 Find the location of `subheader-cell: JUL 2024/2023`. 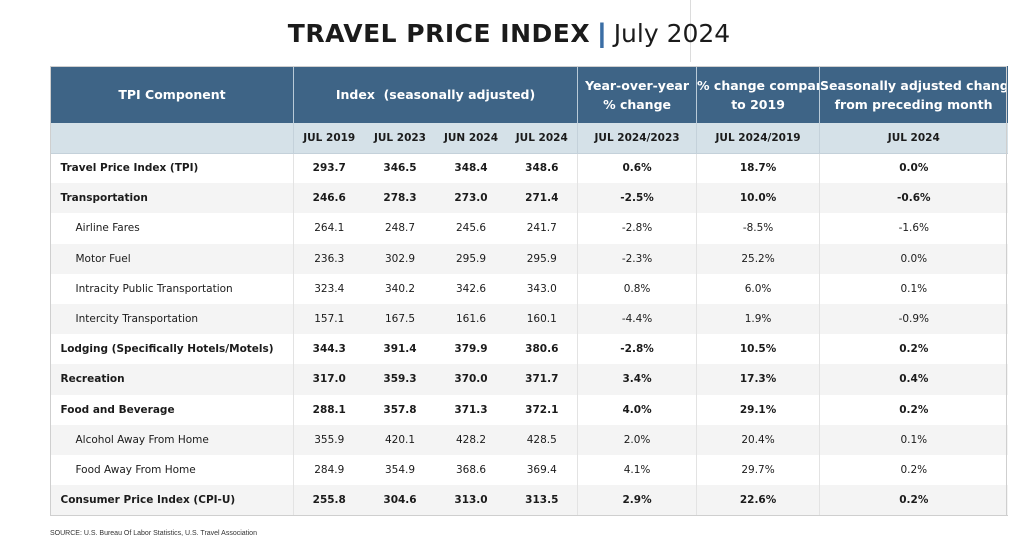

subheader-cell: JUL 2024/2023 is located at coordinates (637, 138).